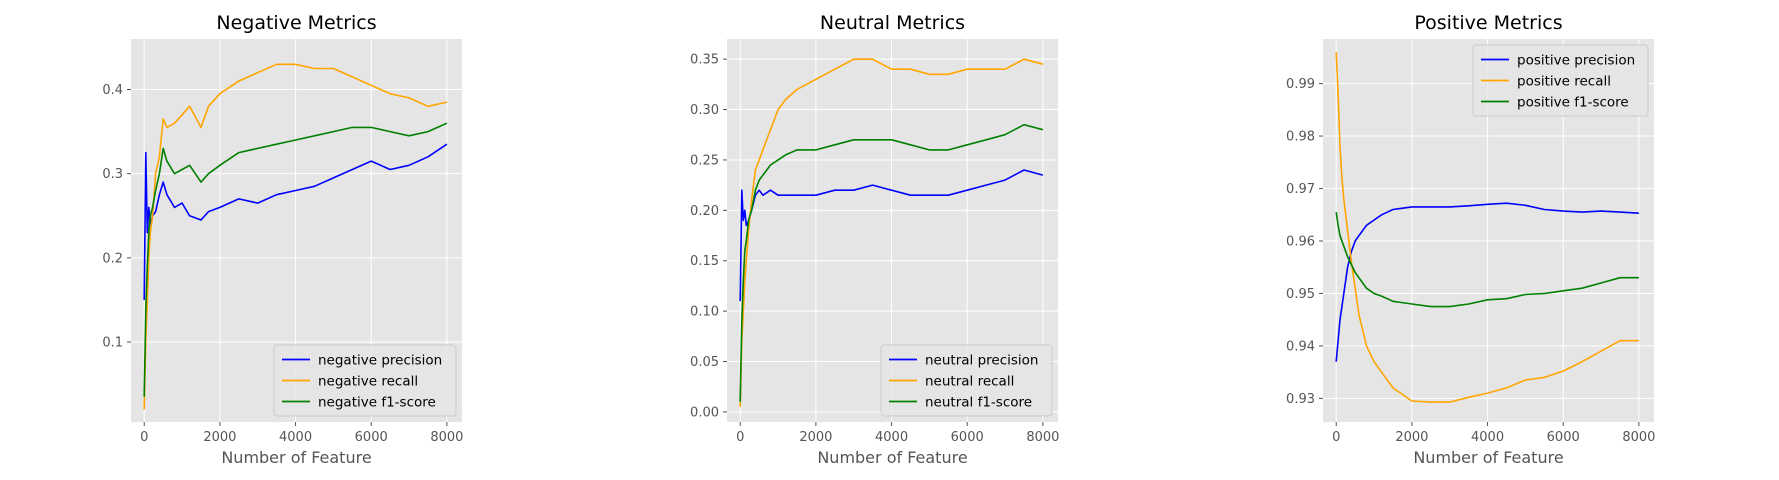 The image size is (1779, 480). Describe the element at coordinates (1300, 137) in the screenshot. I see `y-tick-label: 0.98` at that location.